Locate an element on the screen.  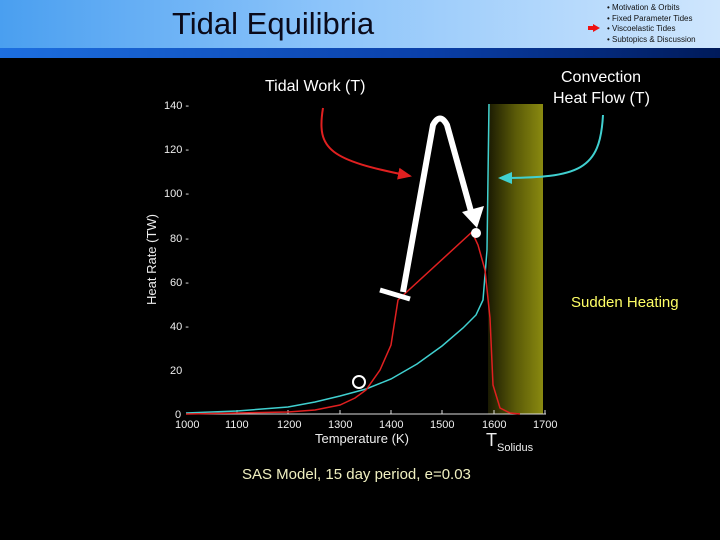
sudden-heating-arrow is located at coordinates (437, 204).